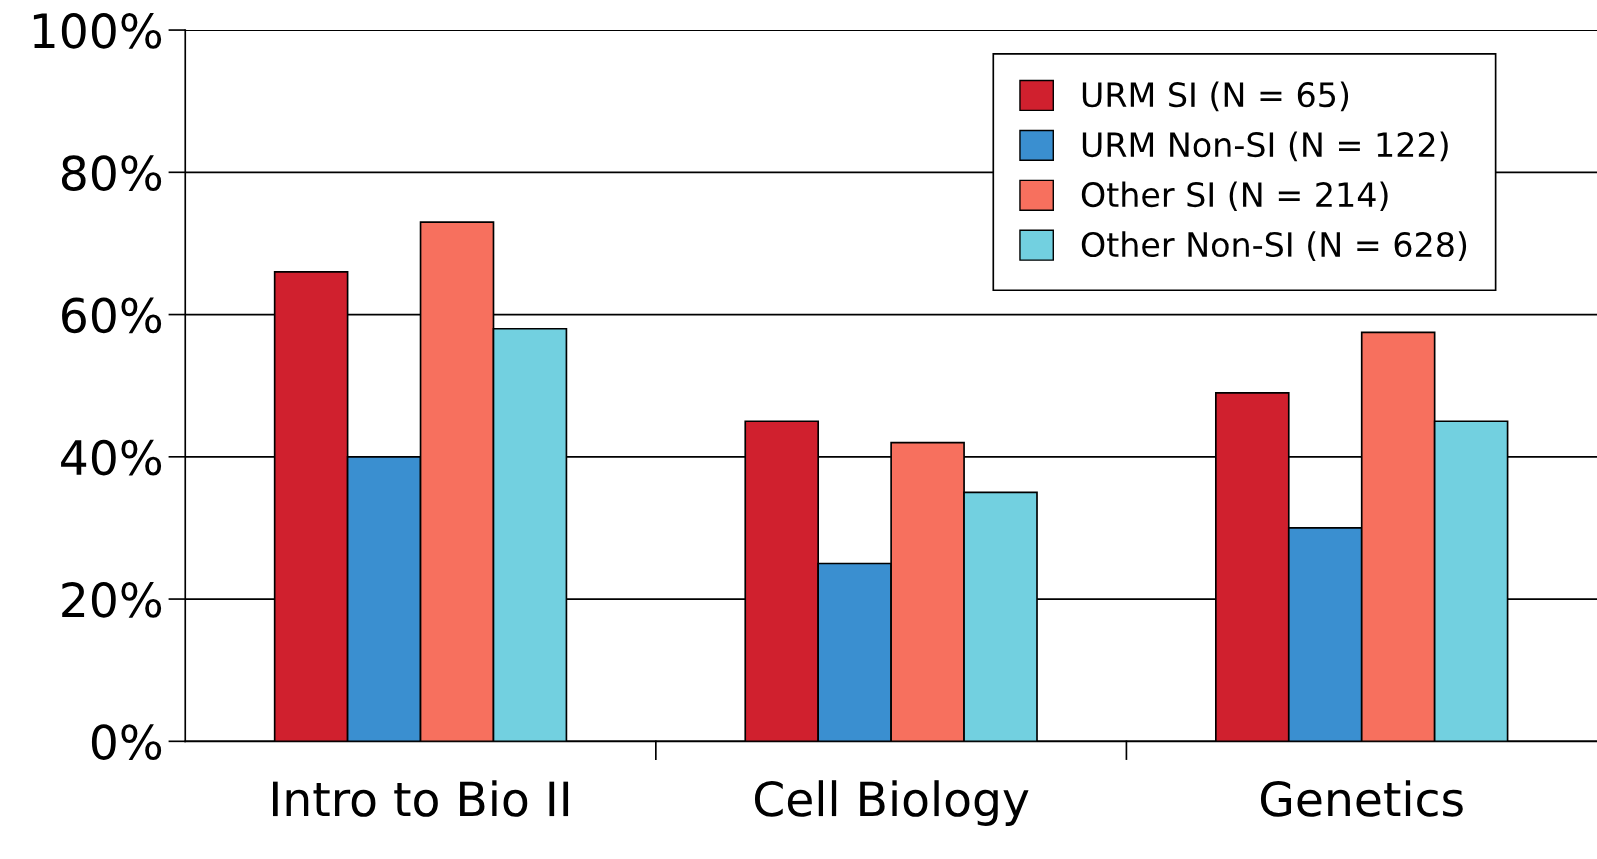 This screenshot has width=1597, height=859. What do you see at coordinates (112, 315) in the screenshot?
I see `y-tick-label: 60%` at bounding box center [112, 315].